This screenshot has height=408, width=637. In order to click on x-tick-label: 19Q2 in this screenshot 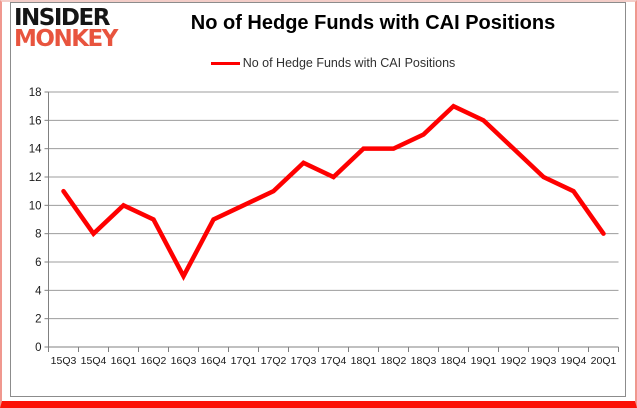, I will do `click(514, 361)`.